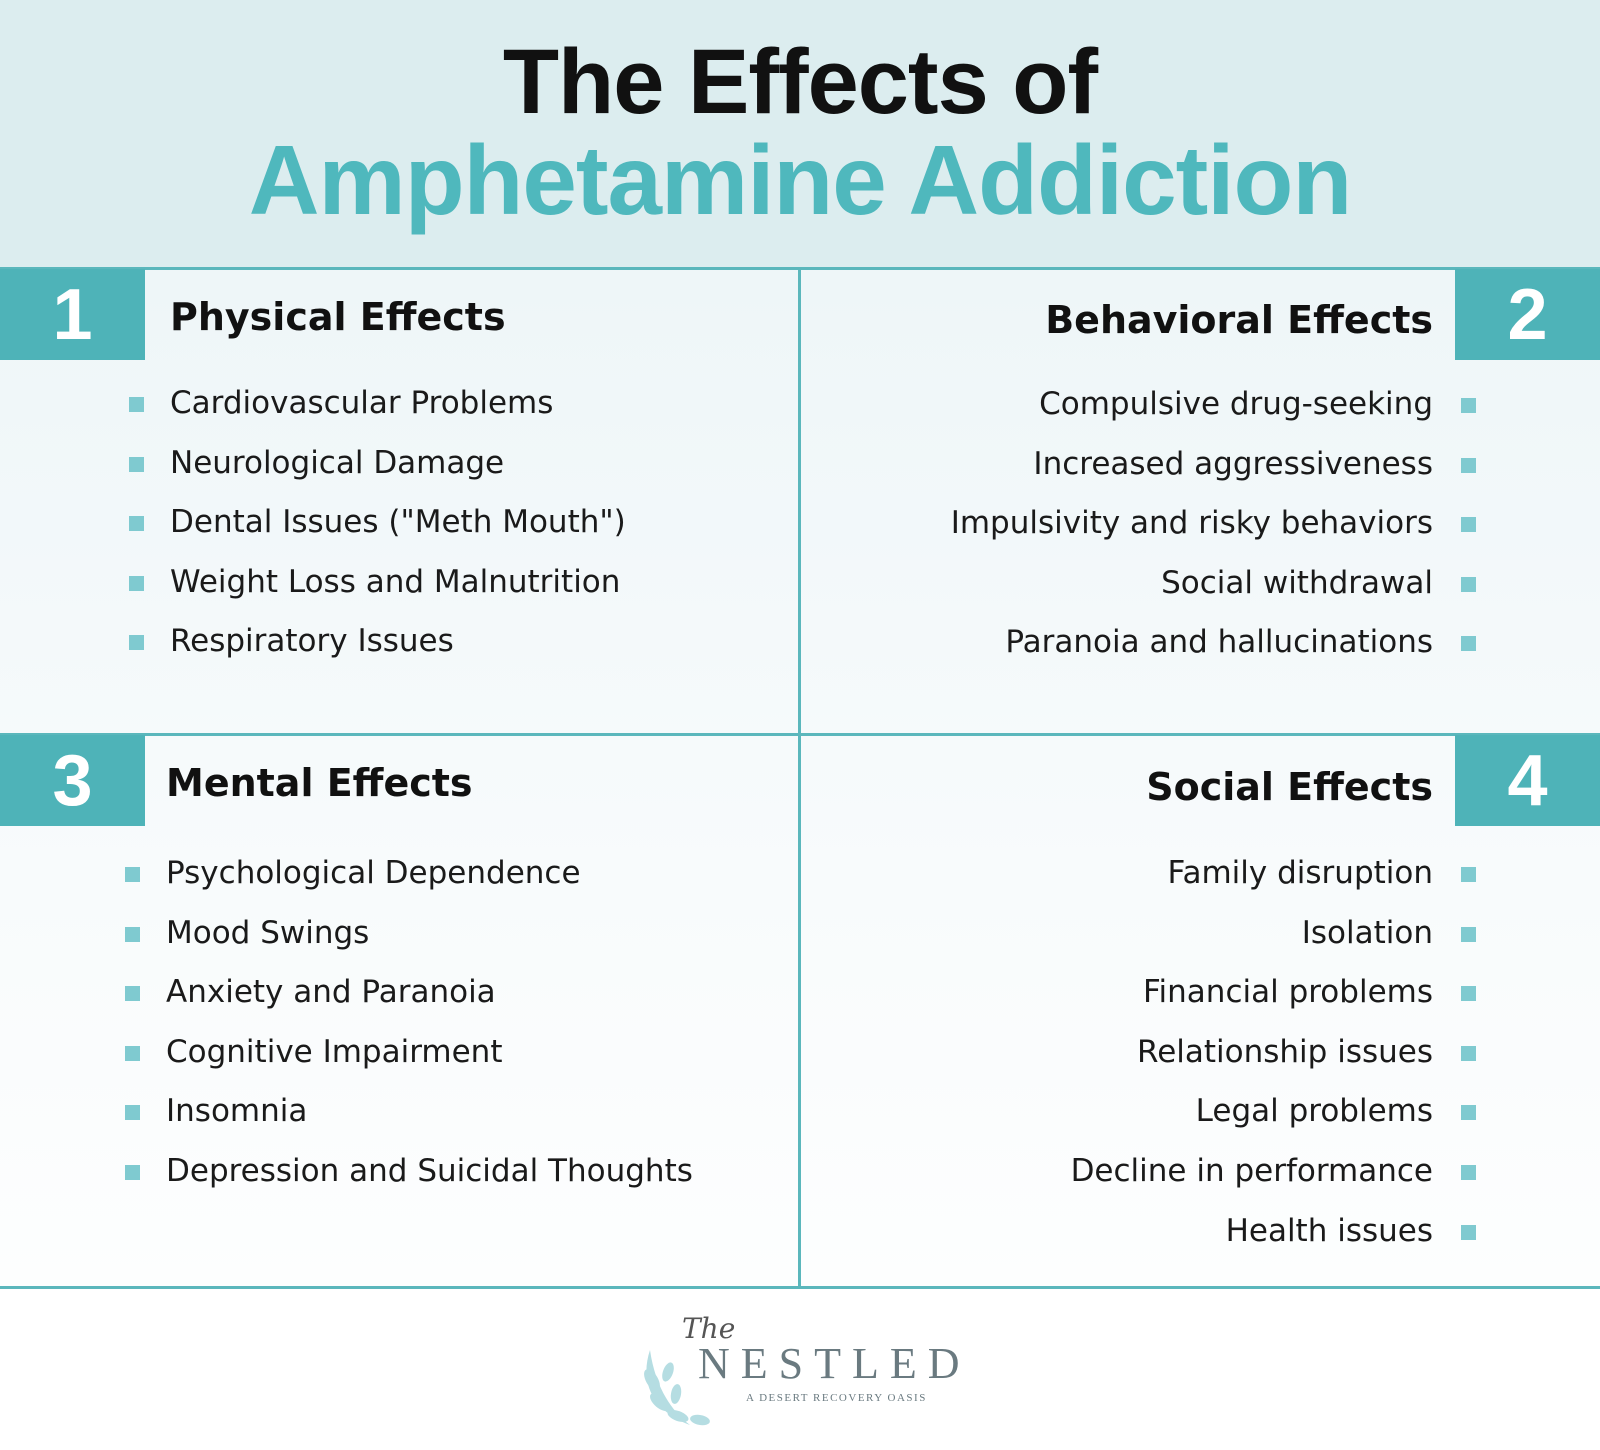  I want to click on section-number: 2, so click(1527, 314).